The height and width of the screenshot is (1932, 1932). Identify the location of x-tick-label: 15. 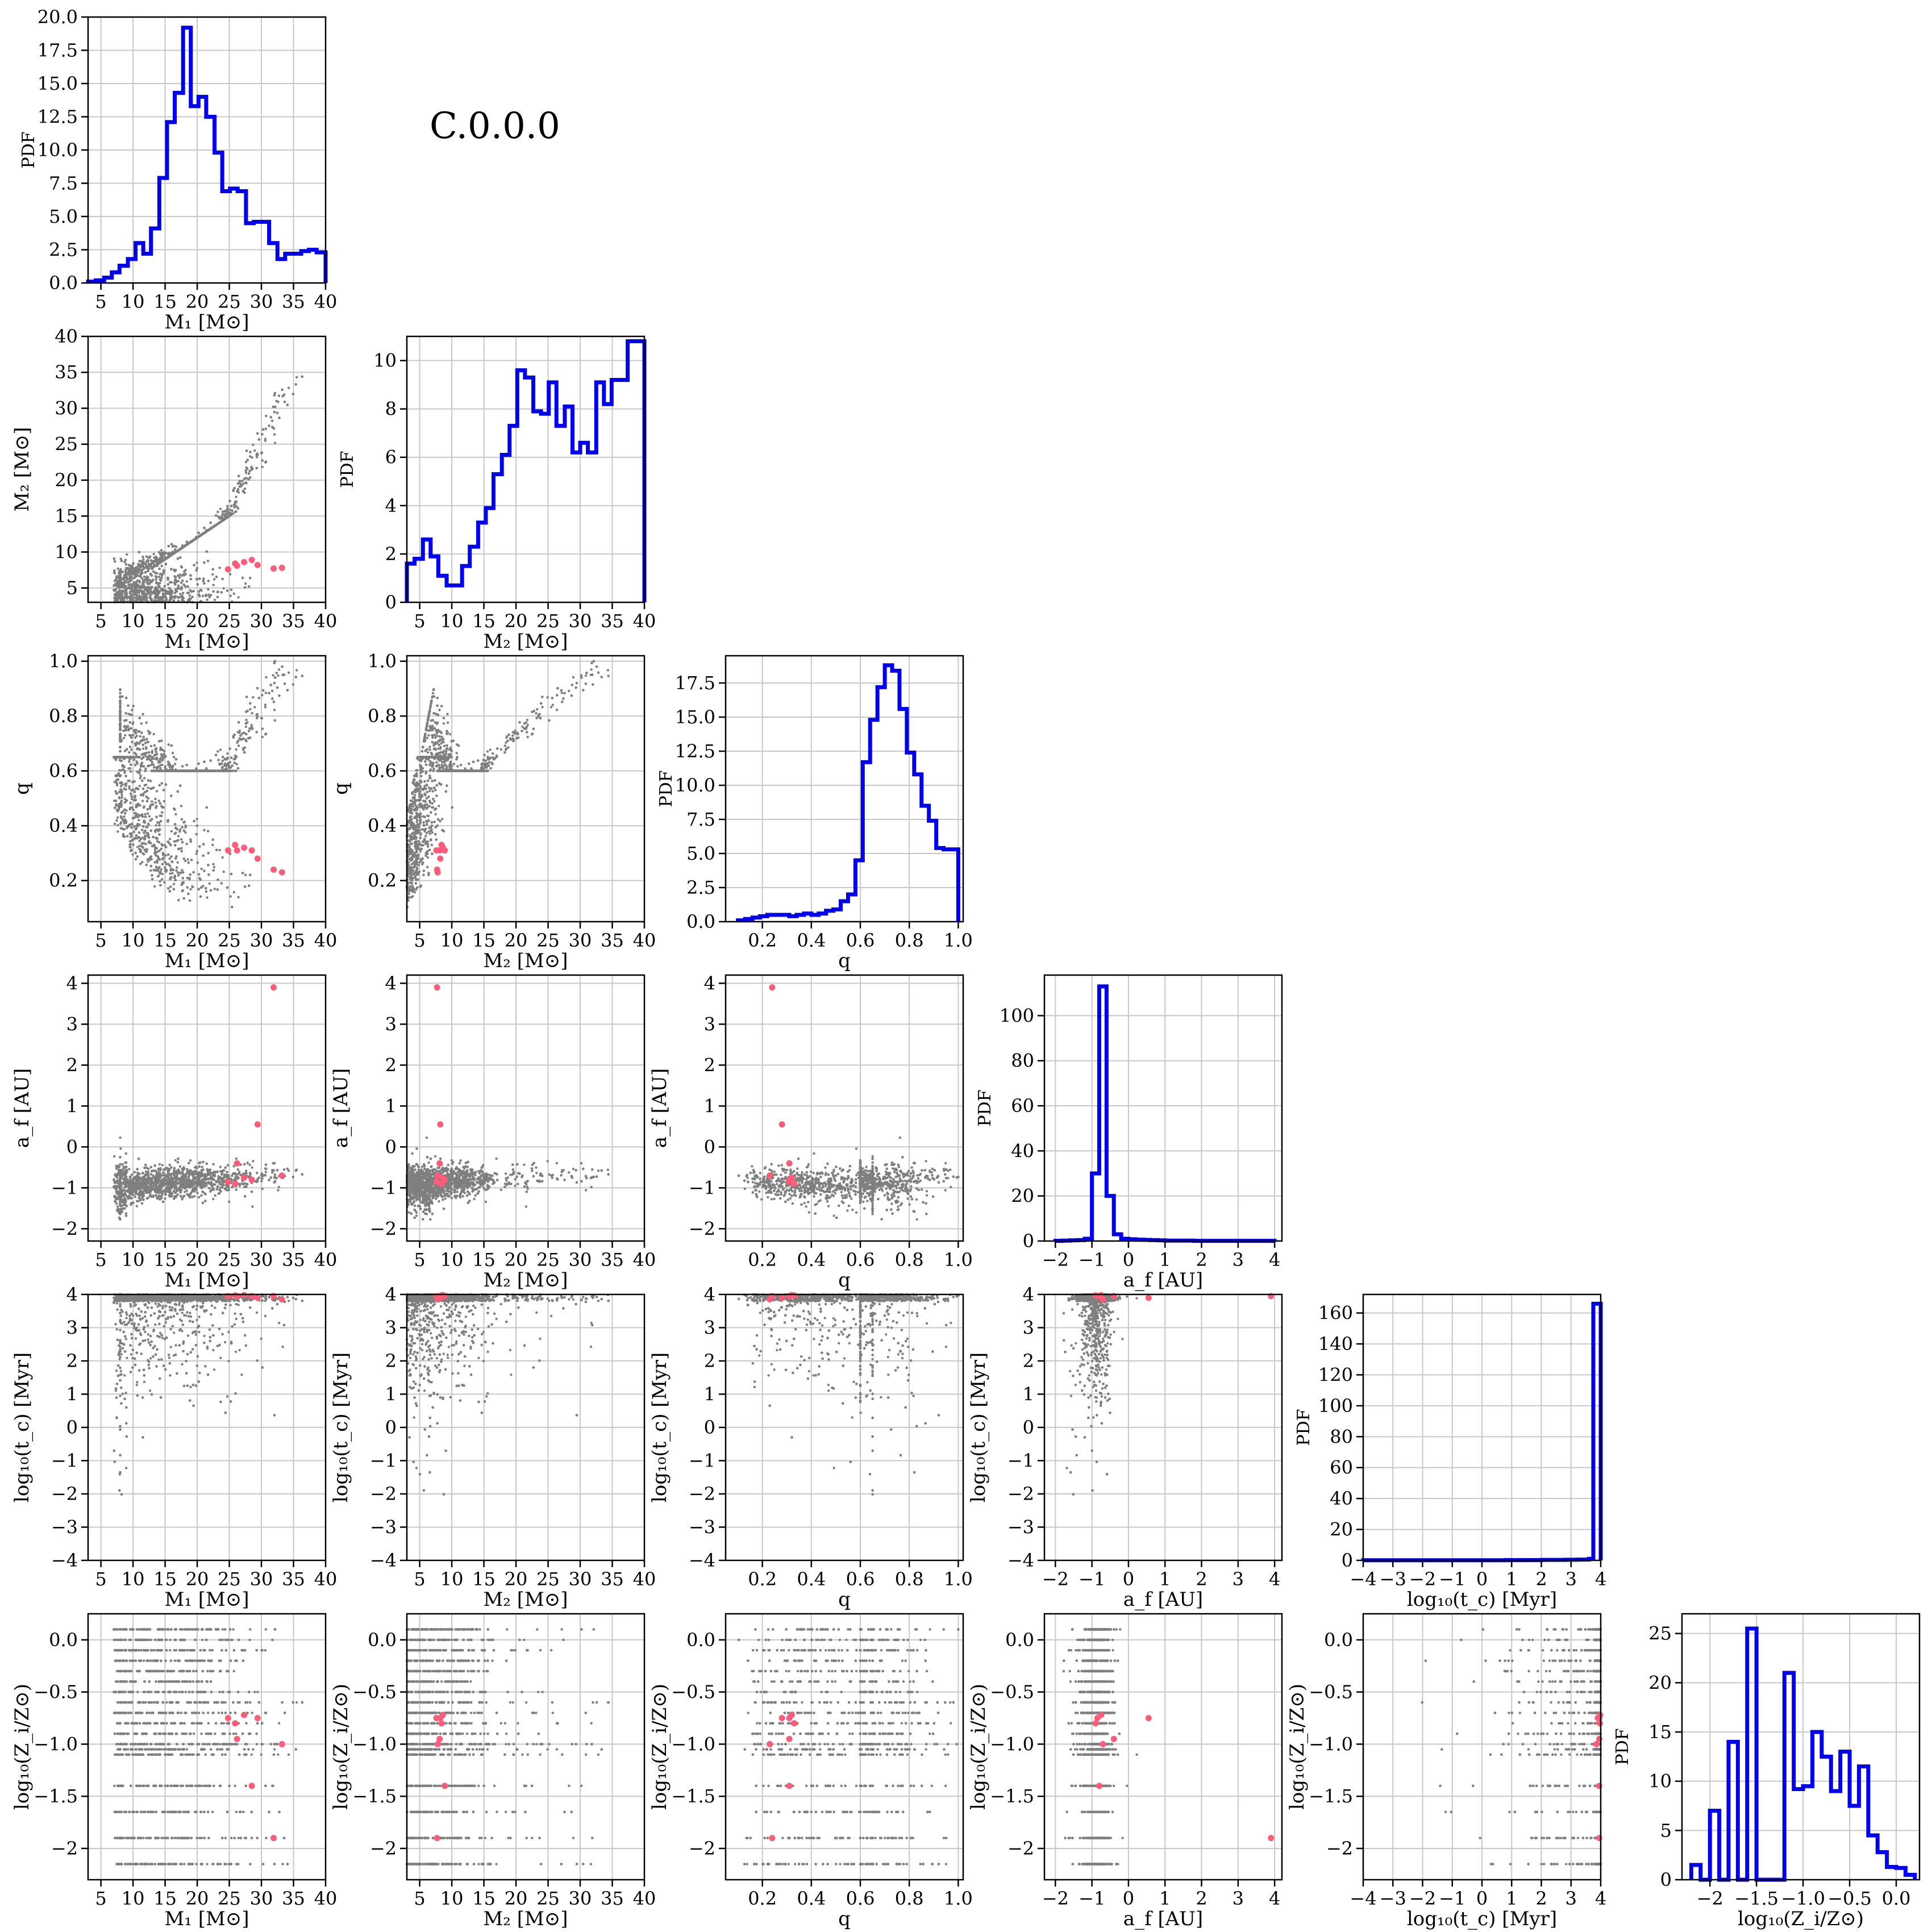
(165, 302).